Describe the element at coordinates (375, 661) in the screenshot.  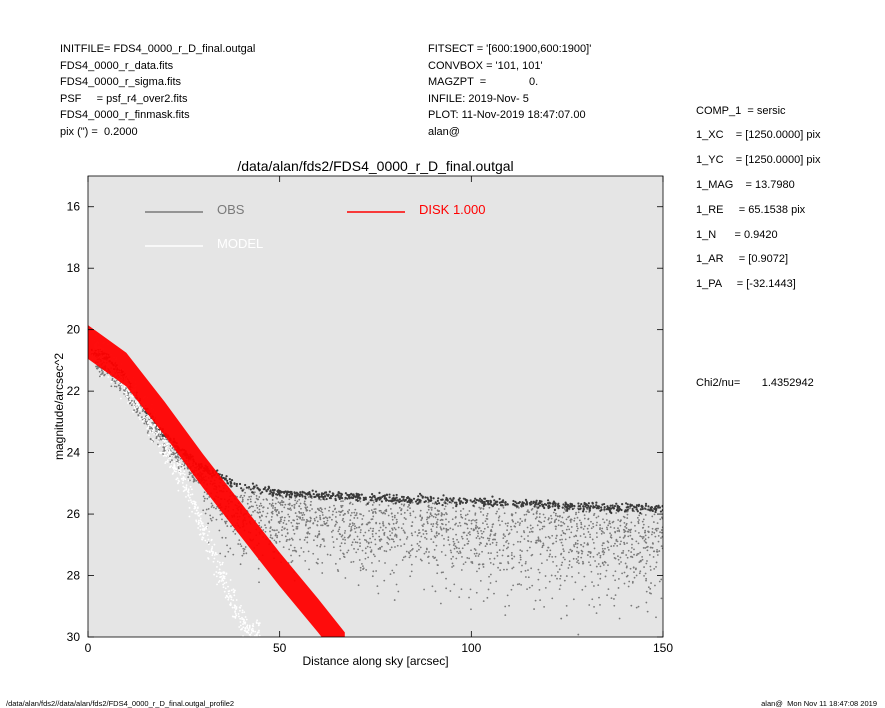
I see `x-axis-label: Distance along sky [arcsec]` at that location.